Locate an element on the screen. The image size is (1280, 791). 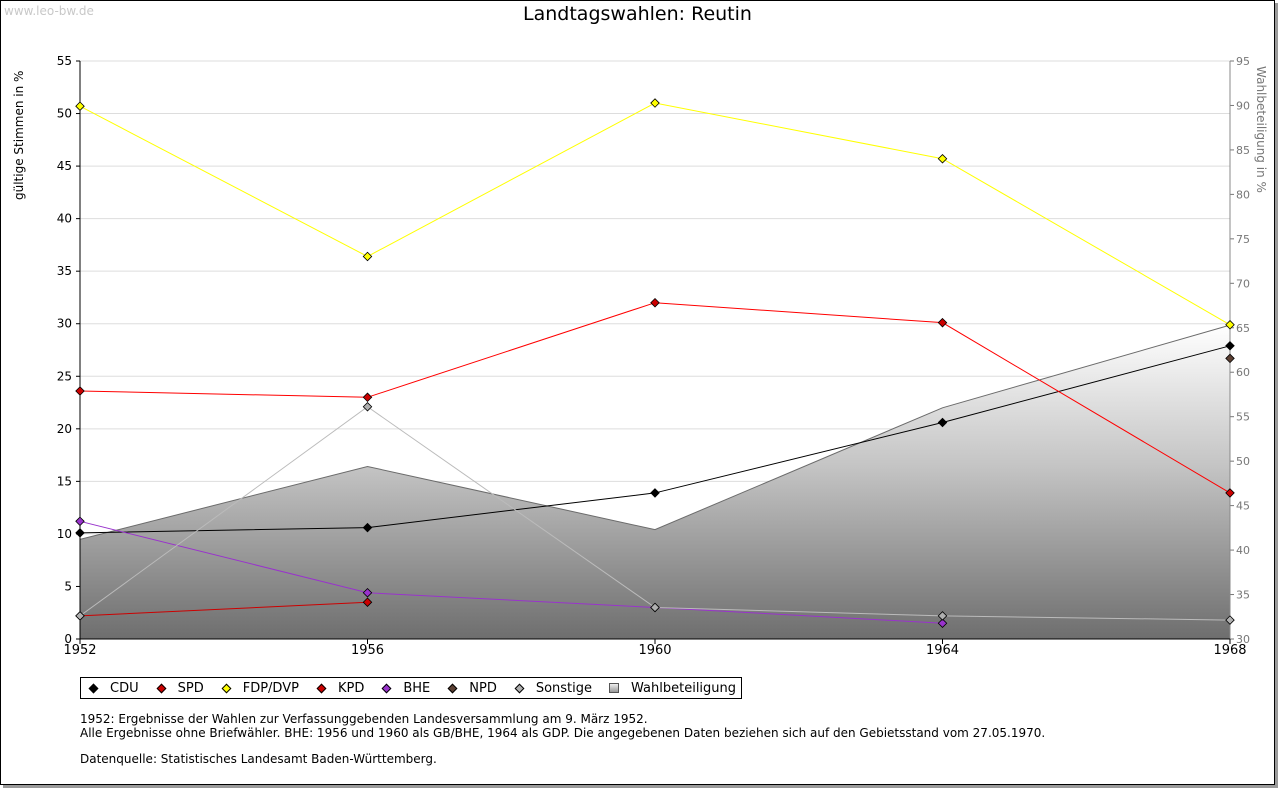
y-tick-label-right: 75 is located at coordinates (1243, 239).